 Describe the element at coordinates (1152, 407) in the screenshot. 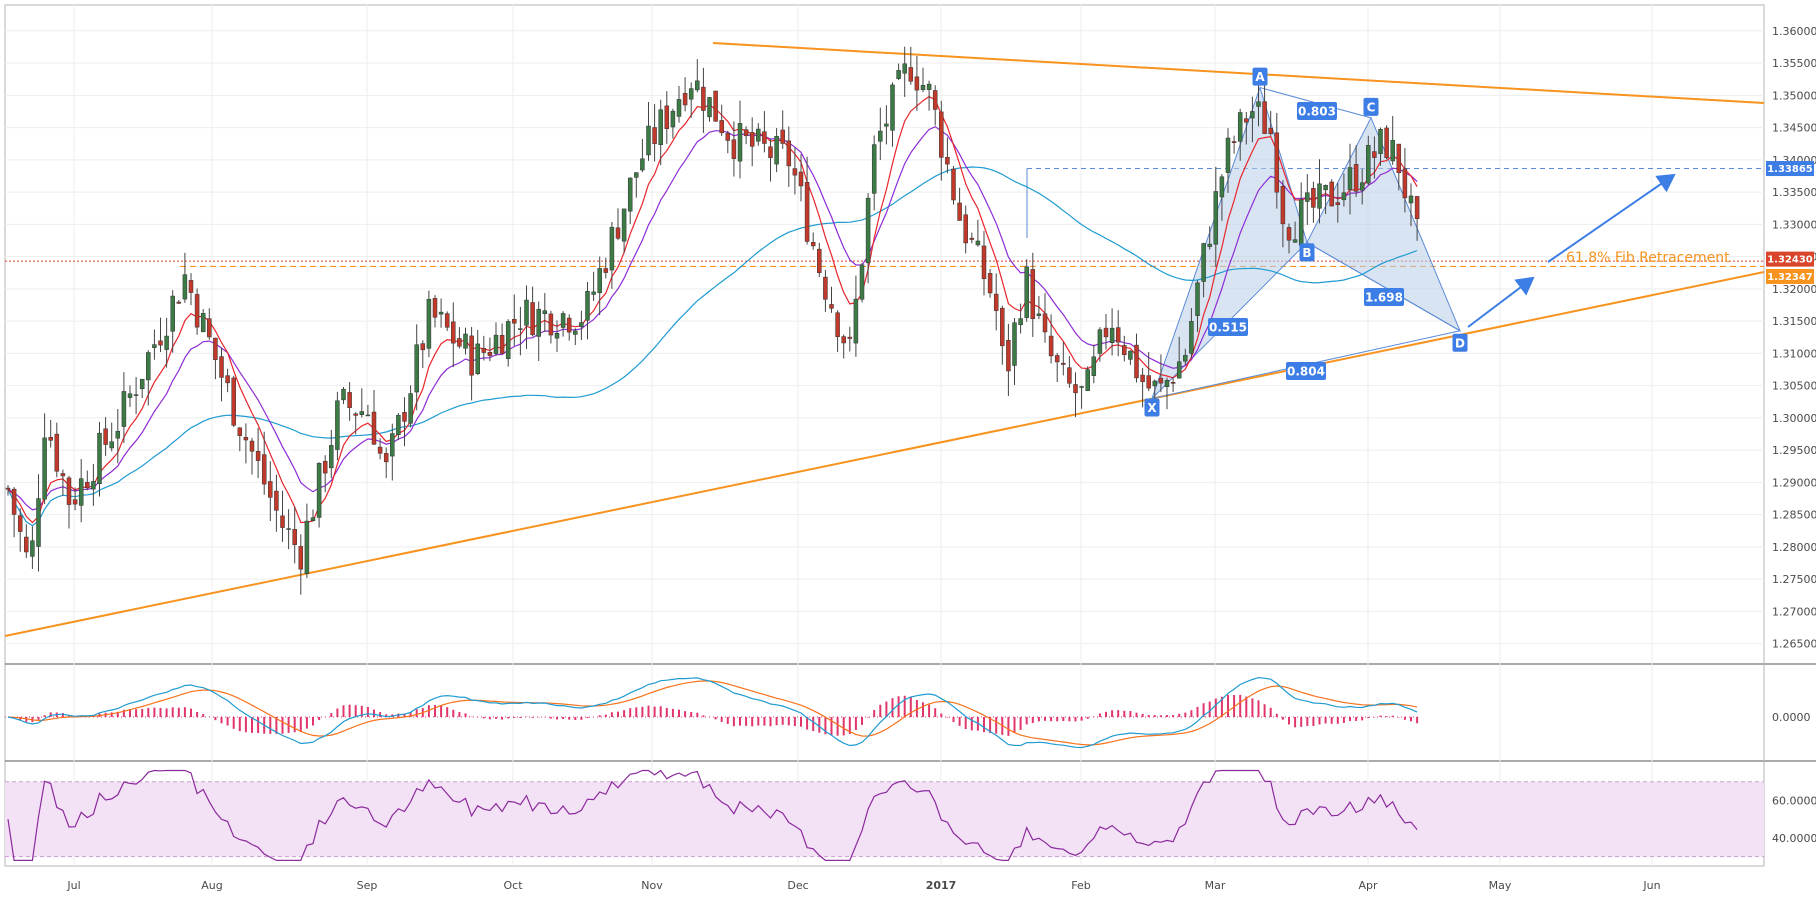

I see `harmonic-point-x-bg` at that location.